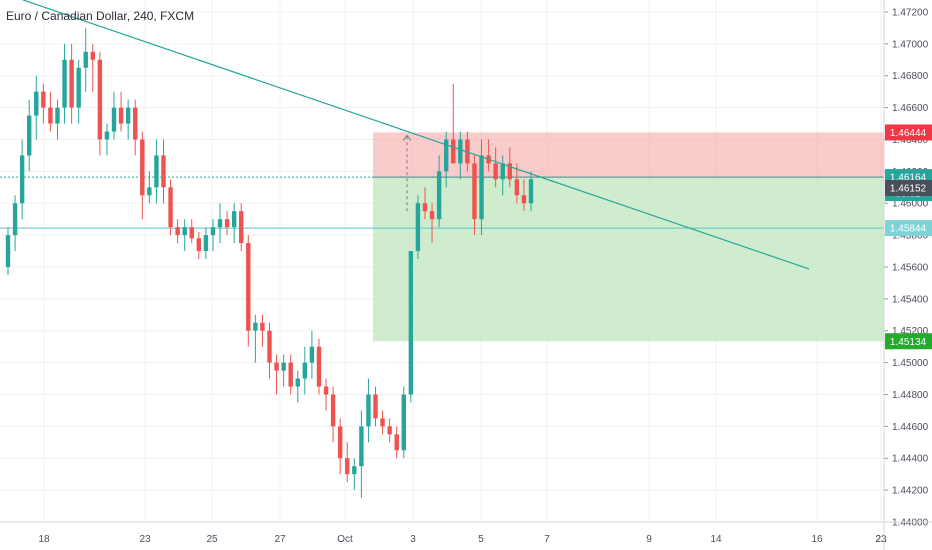  I want to click on projection-arrowhead, so click(407, 137).